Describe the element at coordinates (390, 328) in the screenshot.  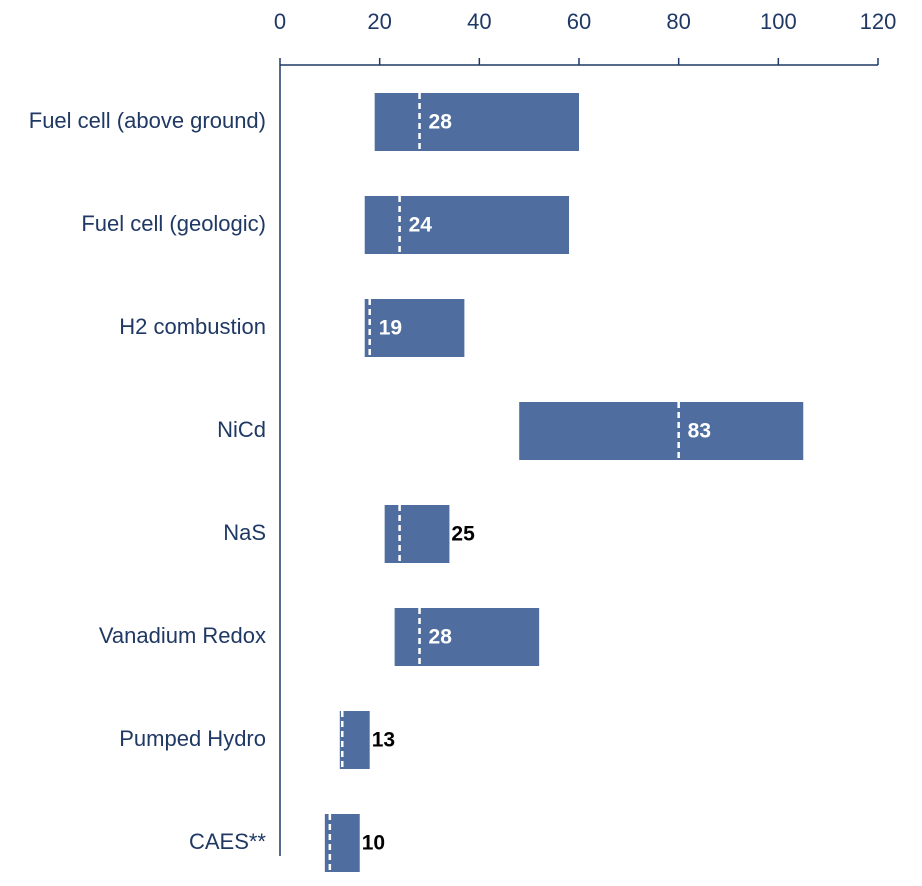
I see `data-label: 19` at that location.